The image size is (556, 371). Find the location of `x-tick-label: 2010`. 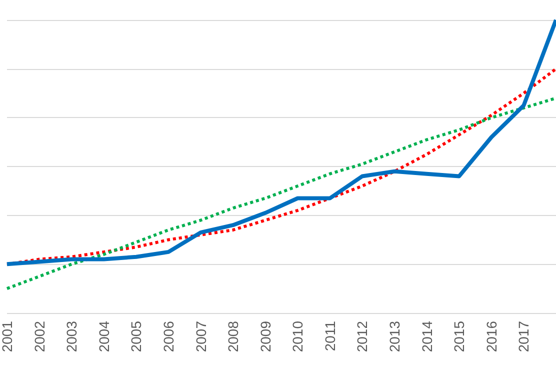

x-tick-label: 2010 is located at coordinates (298, 336).